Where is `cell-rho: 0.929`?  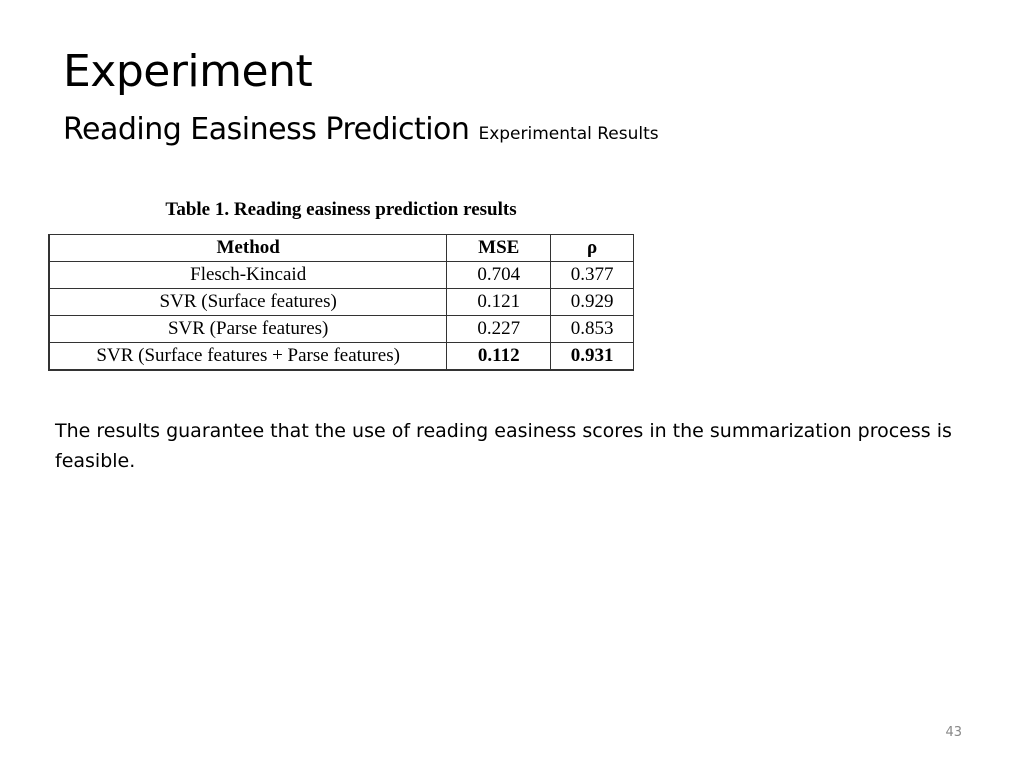
cell-rho: 0.929 is located at coordinates (592, 302).